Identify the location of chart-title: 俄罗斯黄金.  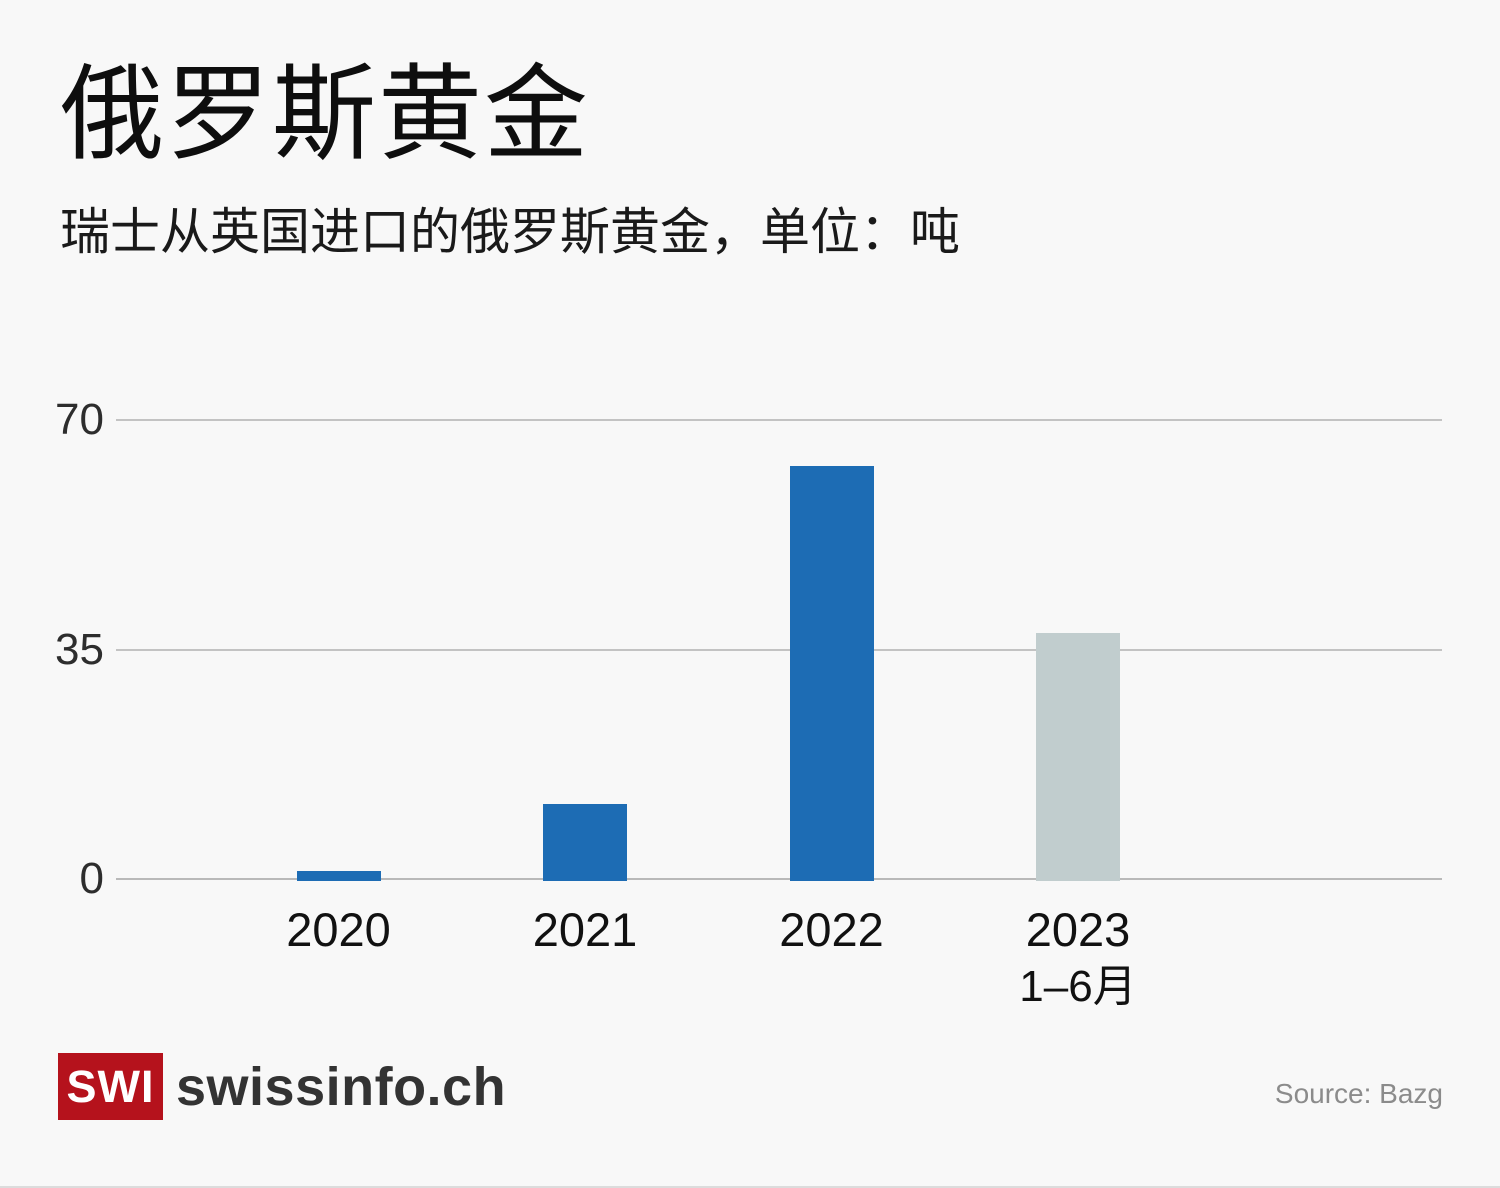
(325, 115).